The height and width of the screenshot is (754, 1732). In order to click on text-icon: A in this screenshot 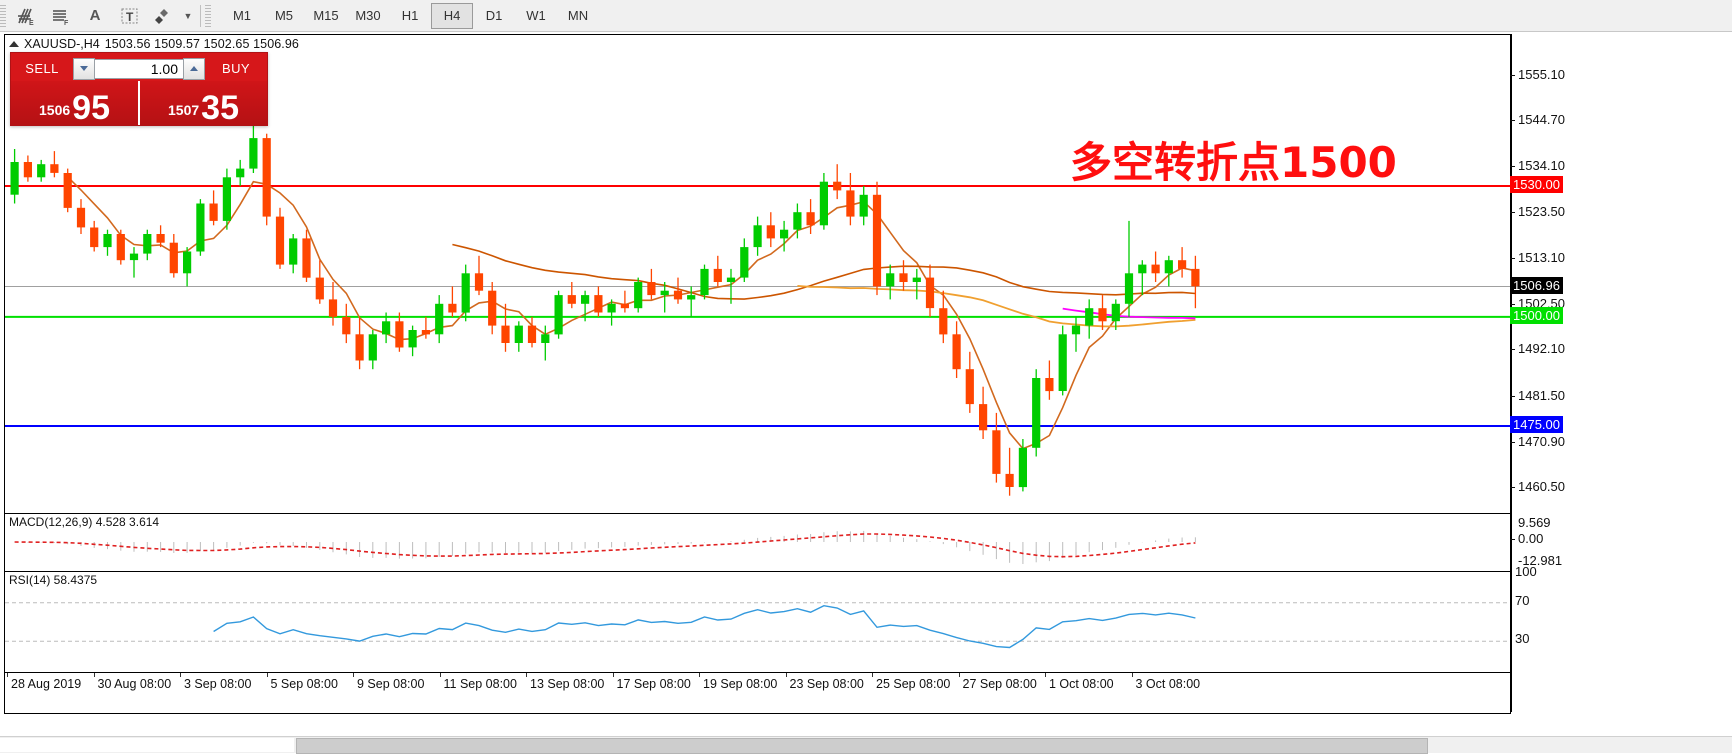, I will do `click(95, 15)`.